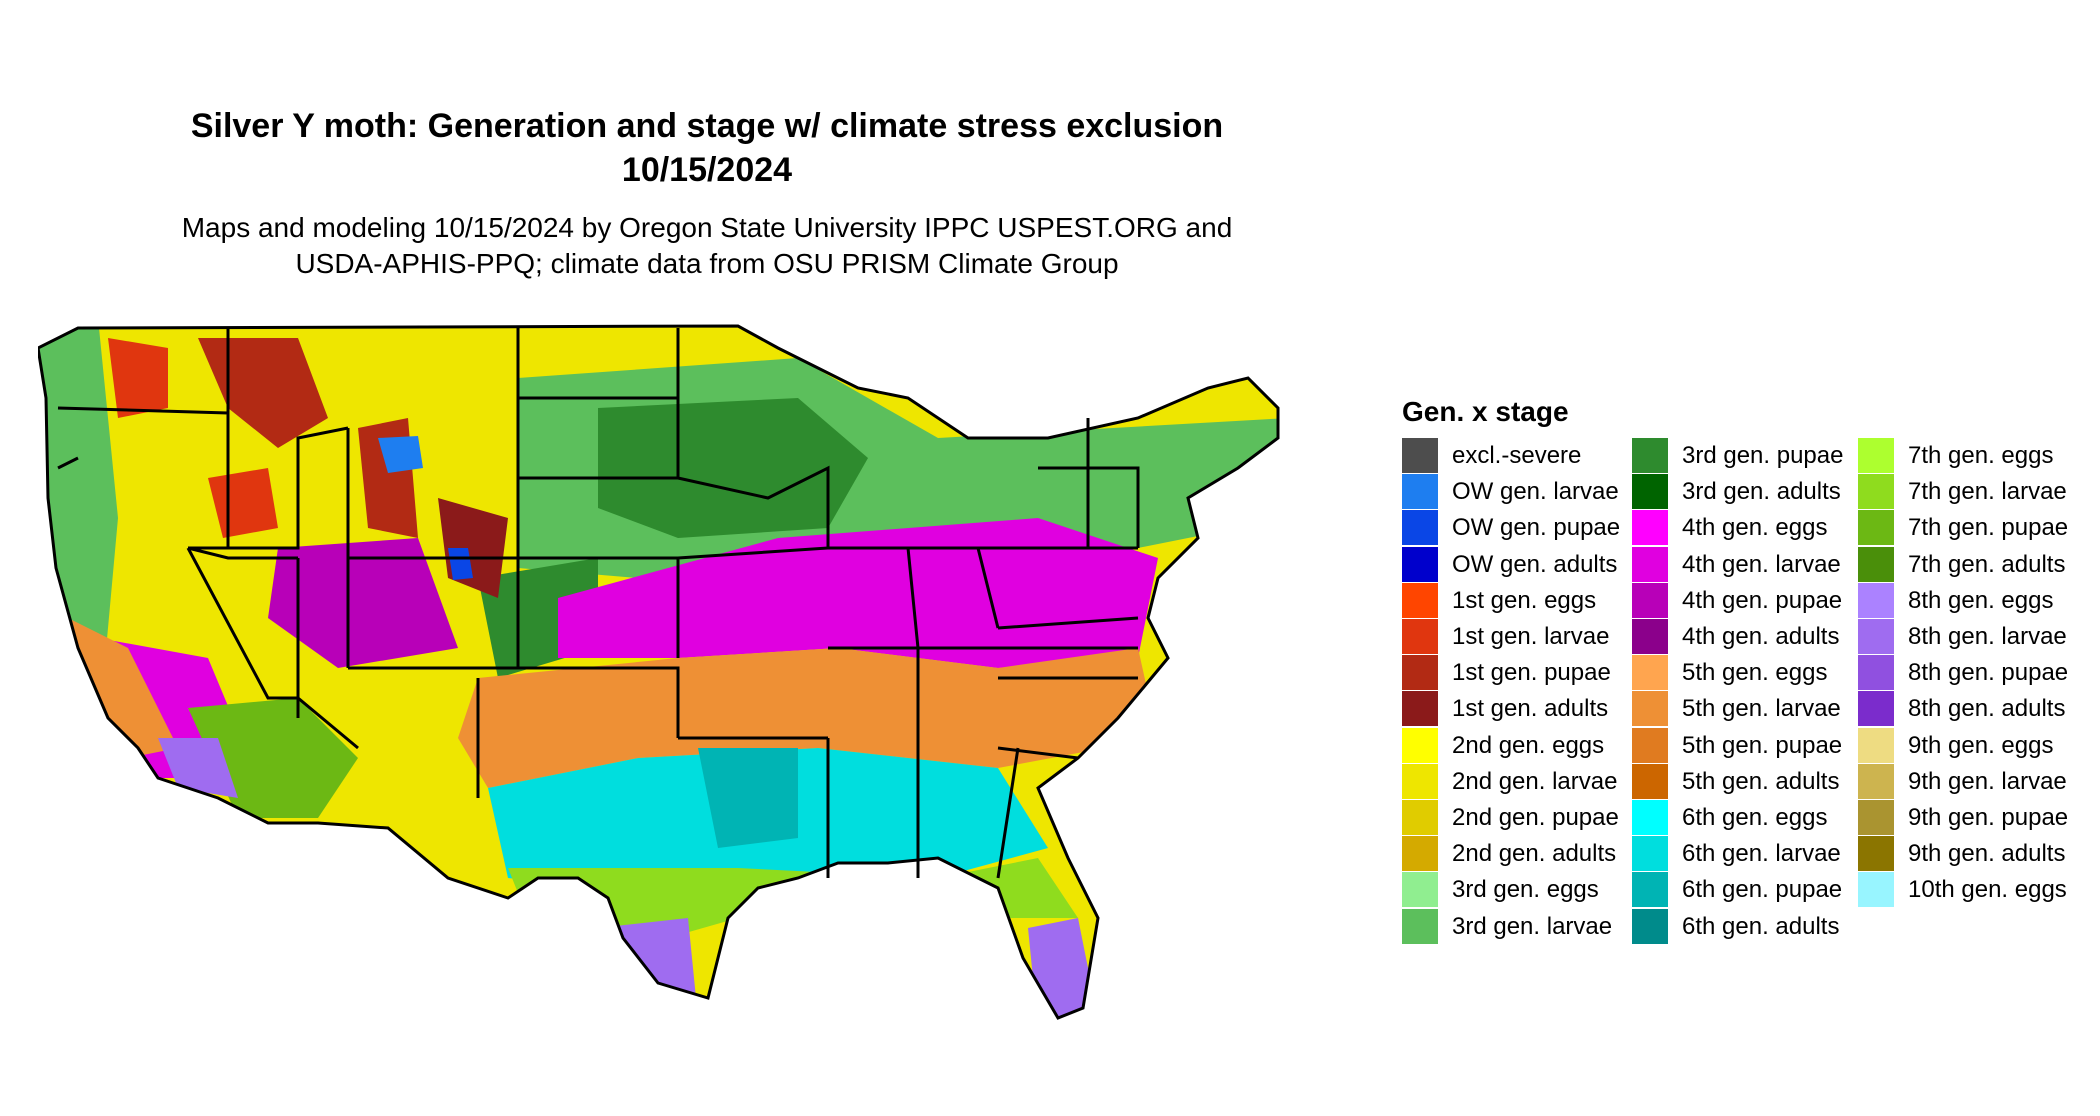  I want to click on legend-label: 5th gen. adults, so click(1761, 781).